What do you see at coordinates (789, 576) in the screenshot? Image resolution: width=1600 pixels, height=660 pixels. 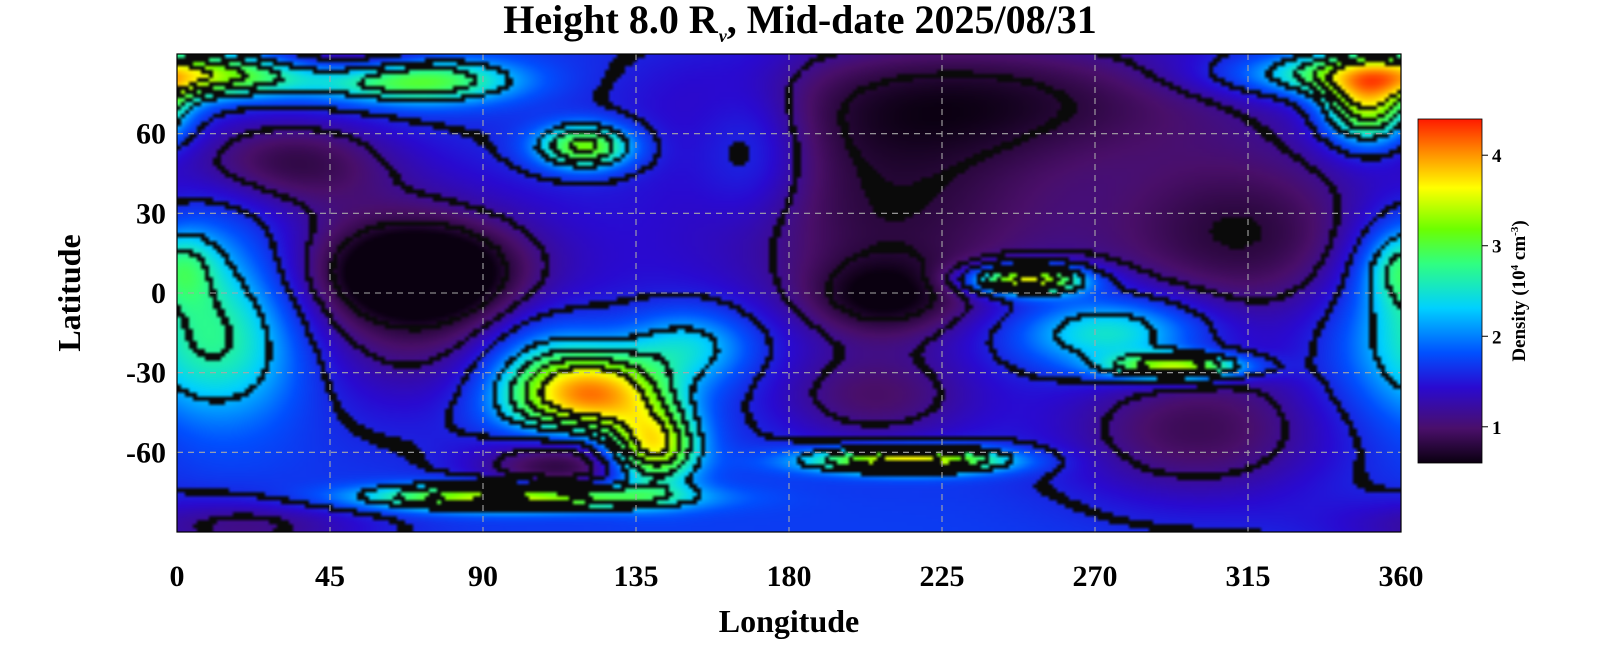 I see `x-tick-label: 180` at bounding box center [789, 576].